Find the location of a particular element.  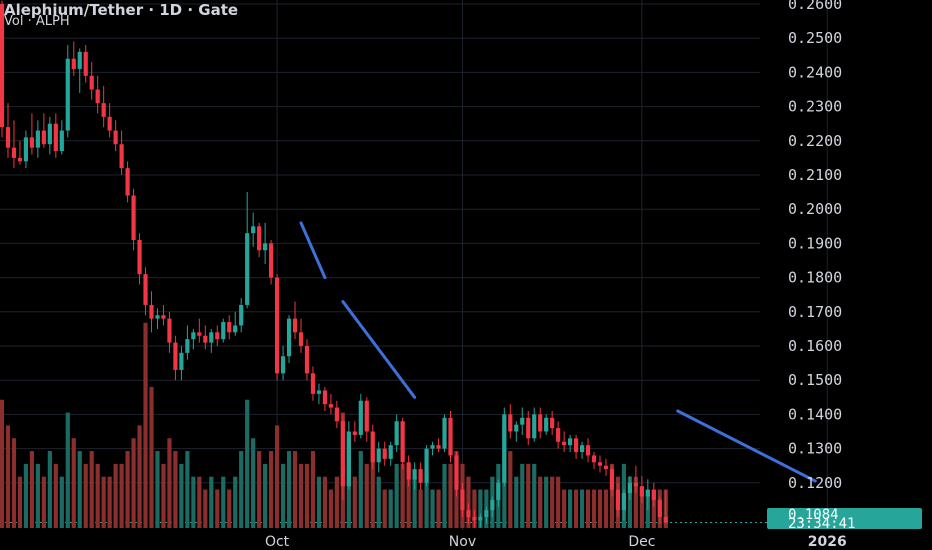

time-axis: Oct Nov Dec 2026 is located at coordinates (556, 542).